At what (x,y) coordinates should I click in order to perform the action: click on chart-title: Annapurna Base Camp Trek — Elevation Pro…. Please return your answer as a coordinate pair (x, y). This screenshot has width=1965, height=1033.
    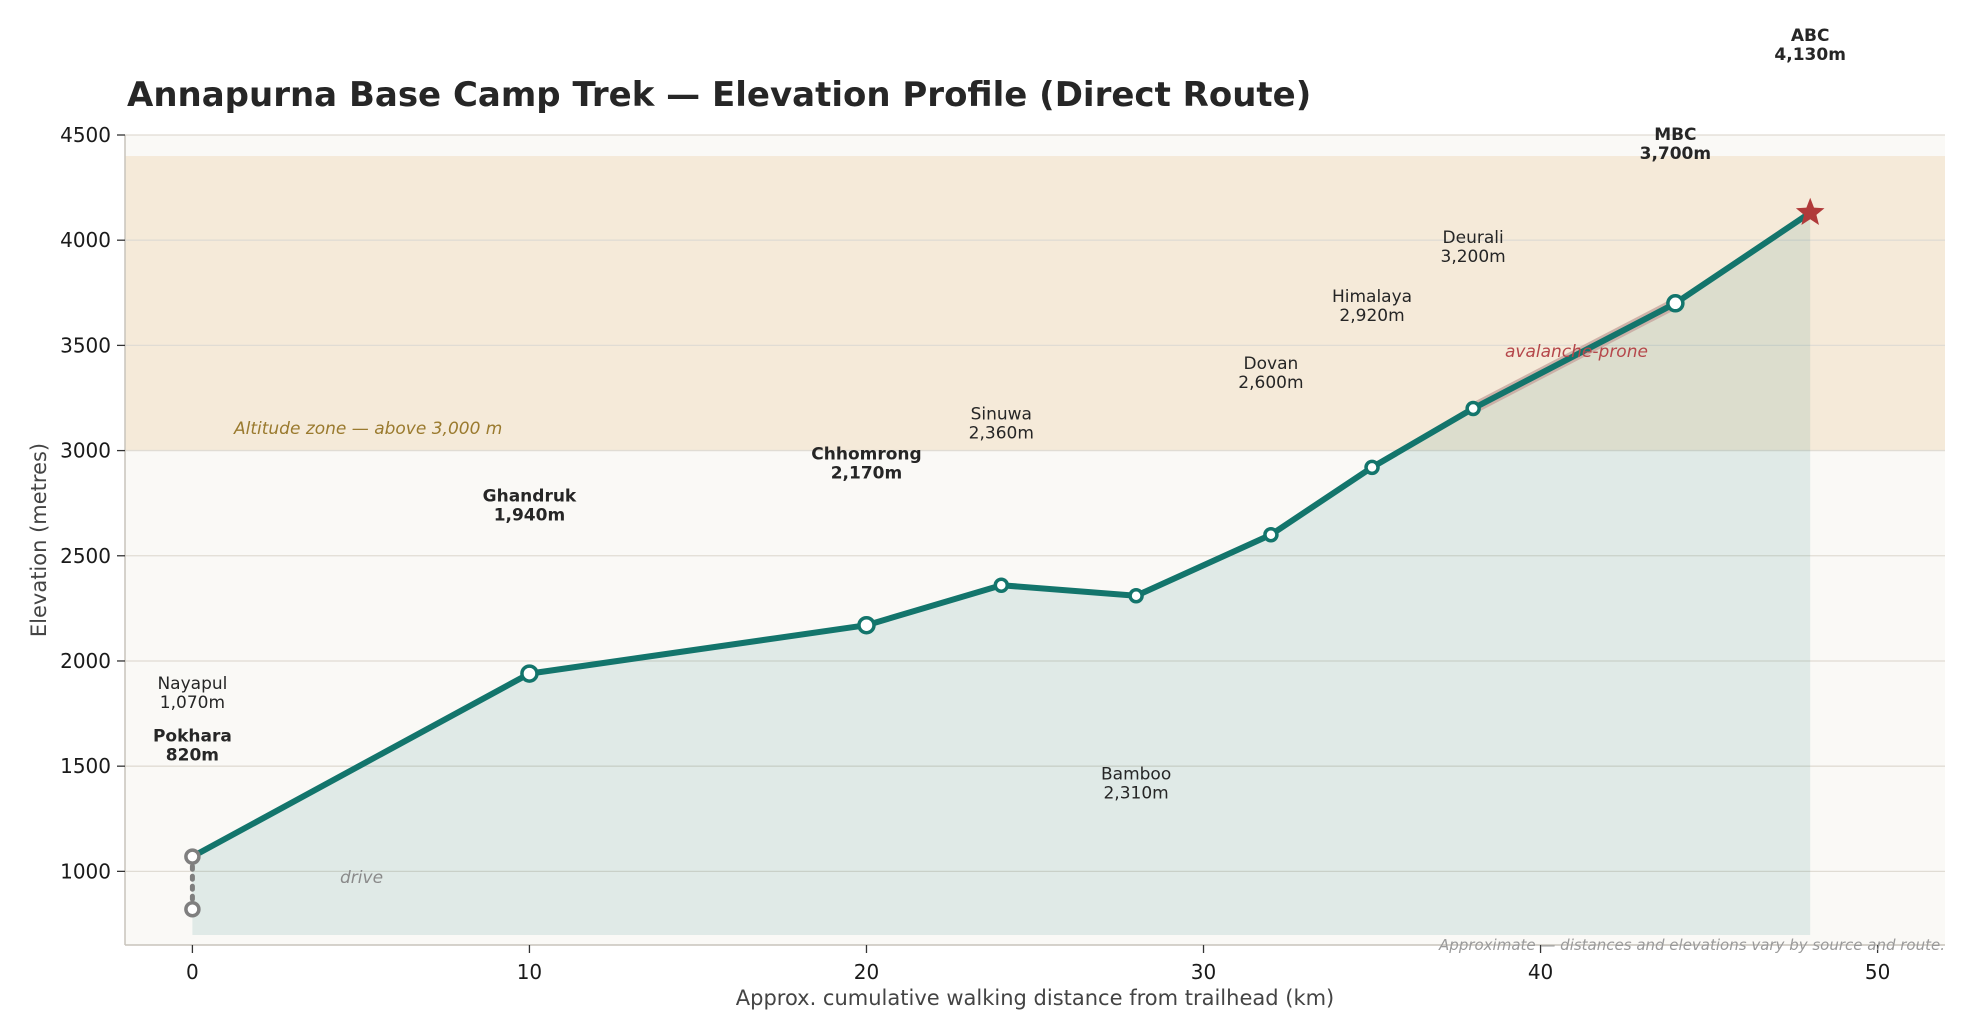
    Looking at the image, I should click on (719, 95).